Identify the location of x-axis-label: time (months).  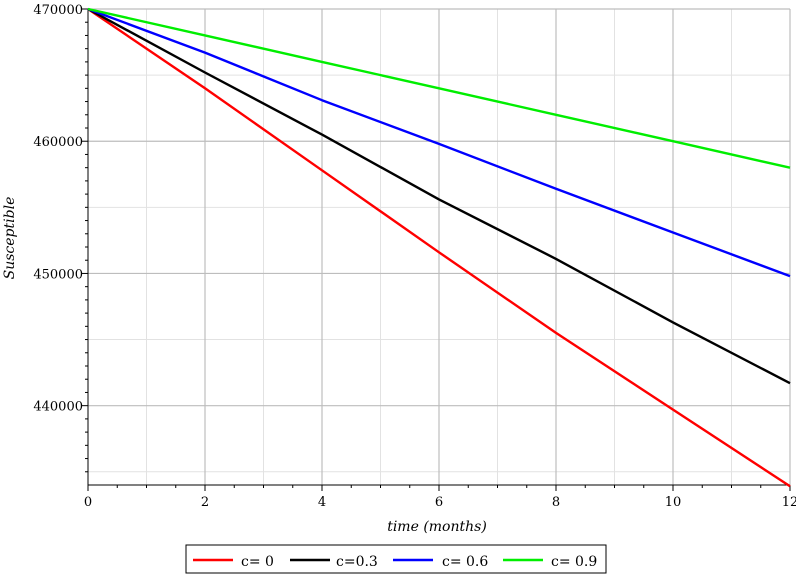
(437, 527).